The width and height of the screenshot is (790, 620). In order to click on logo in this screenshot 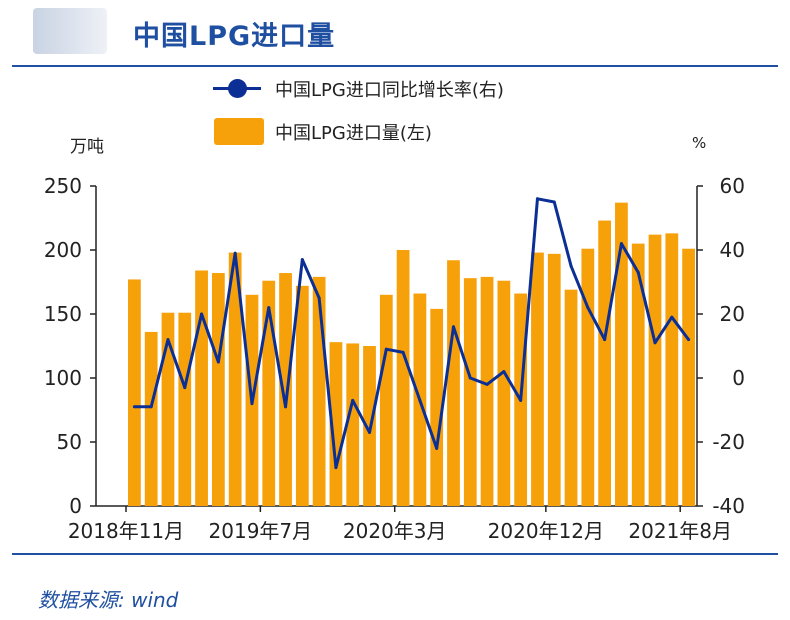, I will do `click(70, 31)`.